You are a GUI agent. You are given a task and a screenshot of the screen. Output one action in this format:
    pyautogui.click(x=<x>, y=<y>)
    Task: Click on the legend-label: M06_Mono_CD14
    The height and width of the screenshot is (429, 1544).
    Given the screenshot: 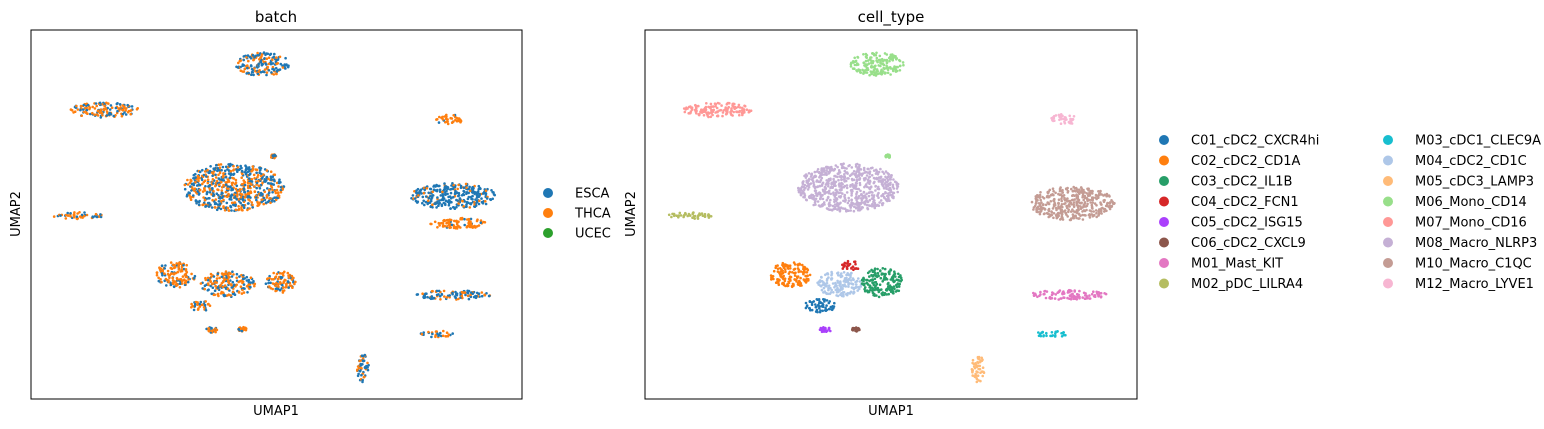 What is the action you would take?
    pyautogui.click(x=1471, y=202)
    